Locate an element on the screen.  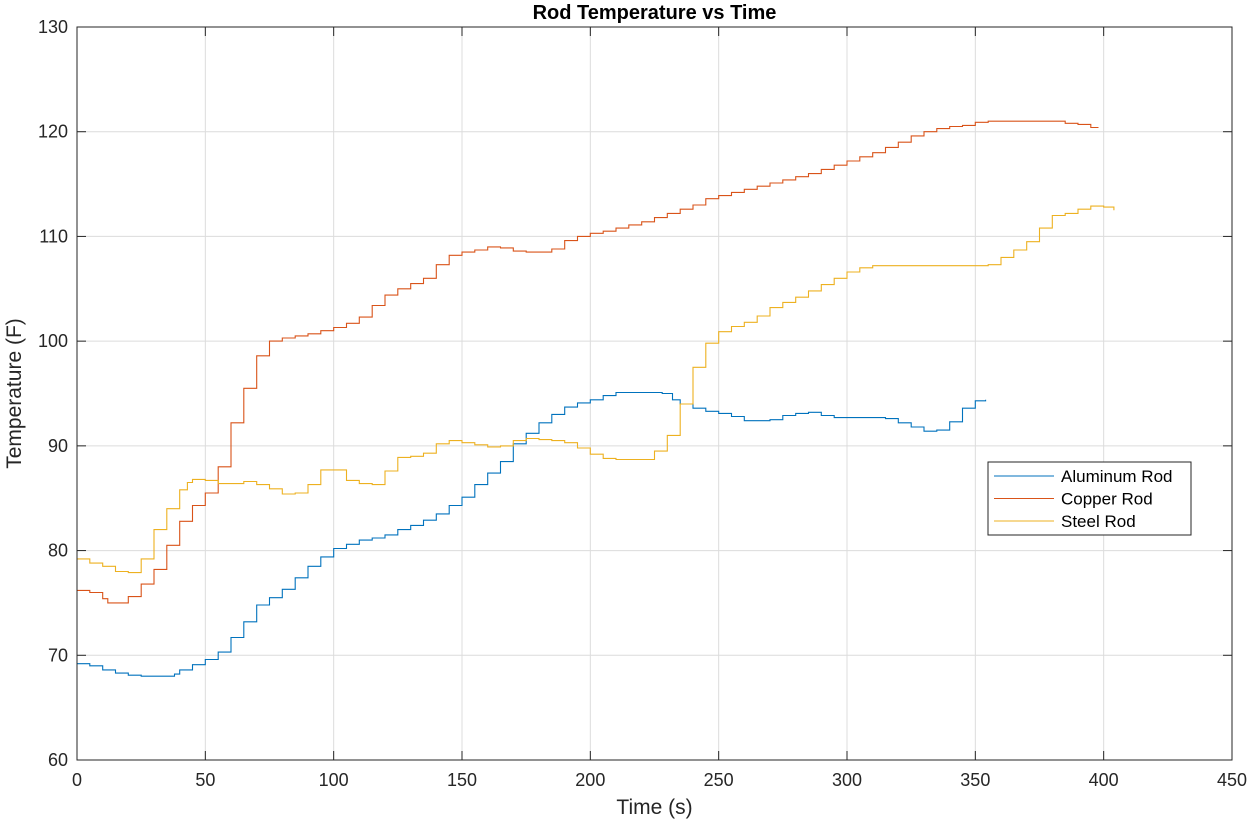
legend: Aluminum Rod Copper Rod Steel Rod is located at coordinates (1089, 498).